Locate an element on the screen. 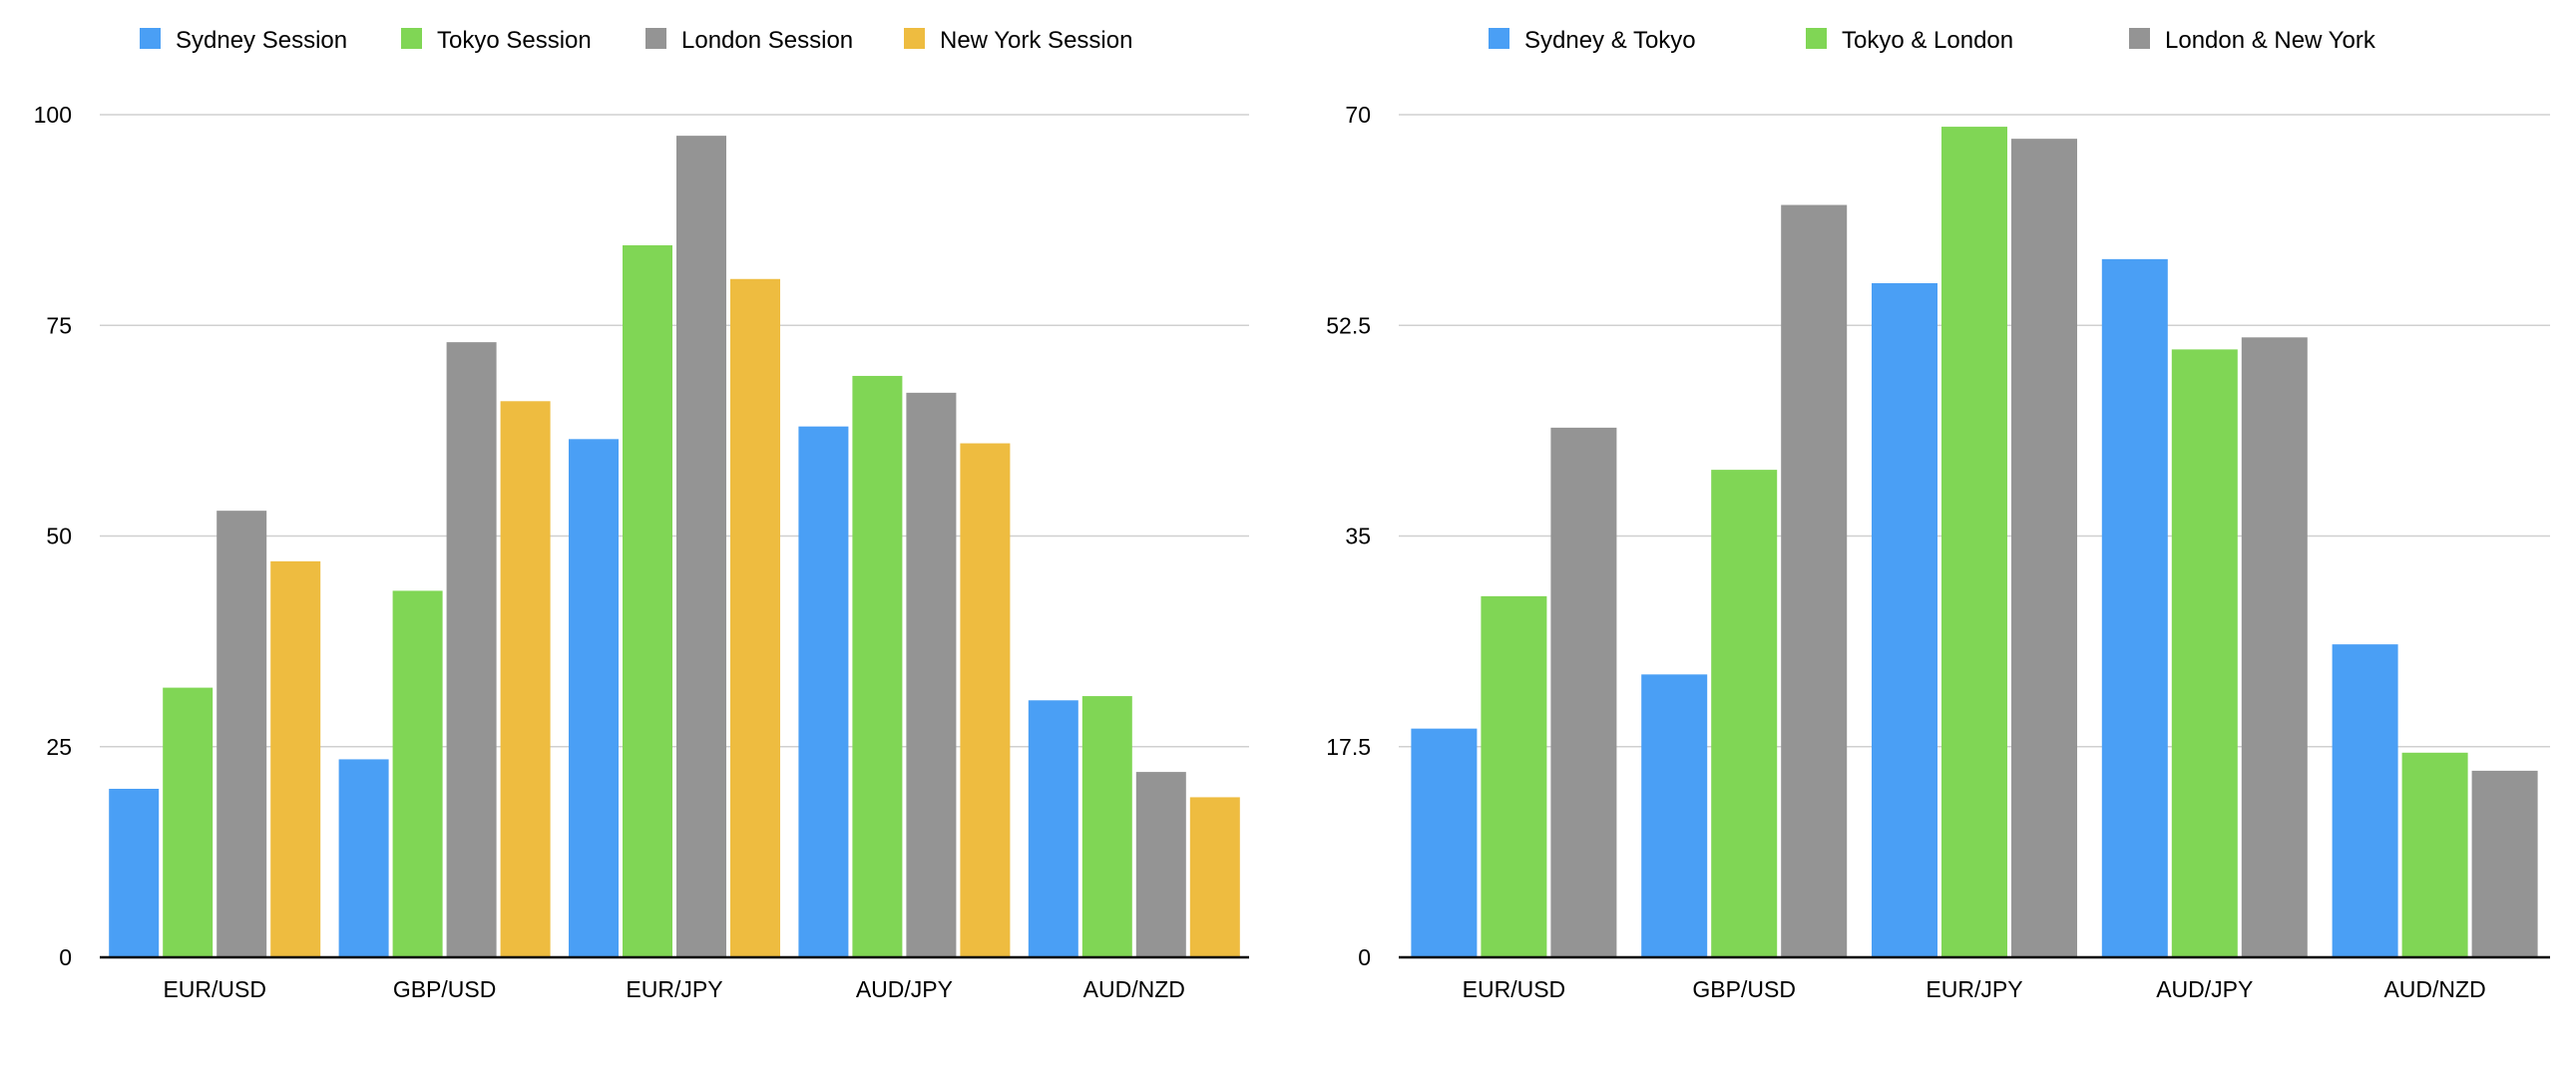  y-tick-label: 52.5 is located at coordinates (1348, 325).